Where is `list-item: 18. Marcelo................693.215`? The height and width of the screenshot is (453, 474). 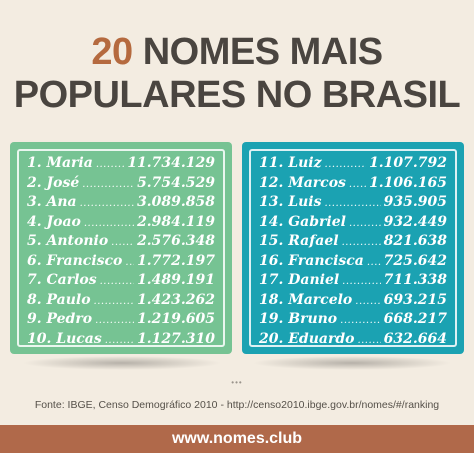
list-item: 18. Marcelo................693.215 is located at coordinates (353, 302).